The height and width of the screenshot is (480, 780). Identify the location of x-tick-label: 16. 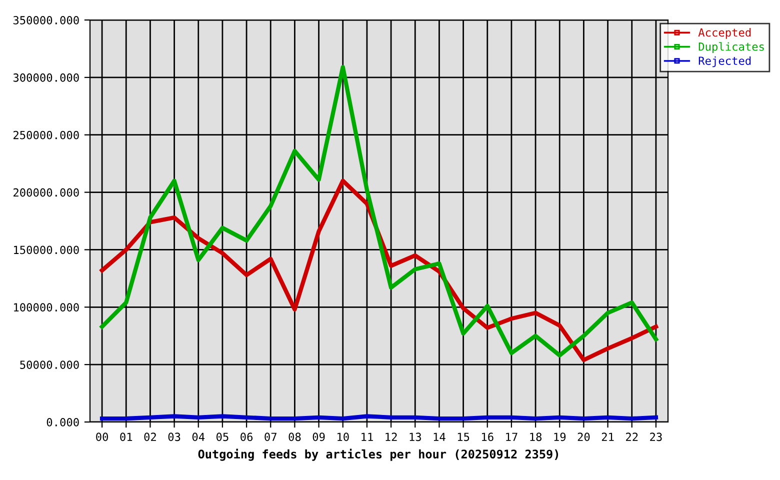
(488, 437).